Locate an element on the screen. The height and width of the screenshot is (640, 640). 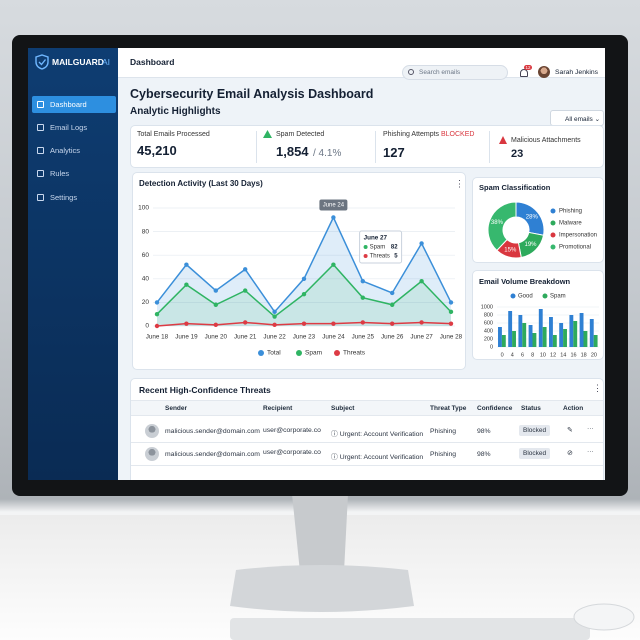
kpi-label: Malicious Attachments is located at coordinates (546, 140).